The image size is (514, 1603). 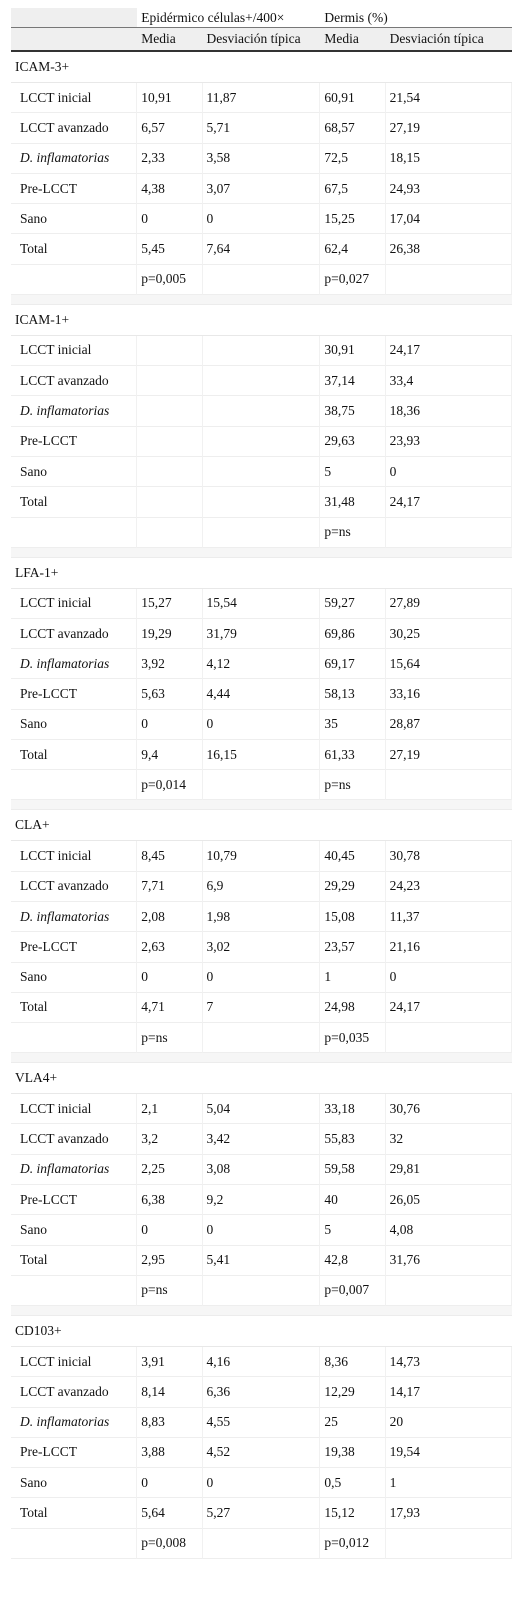 I want to click on p-value-row: p=0,005 p=0,027, so click(x=261, y=279).